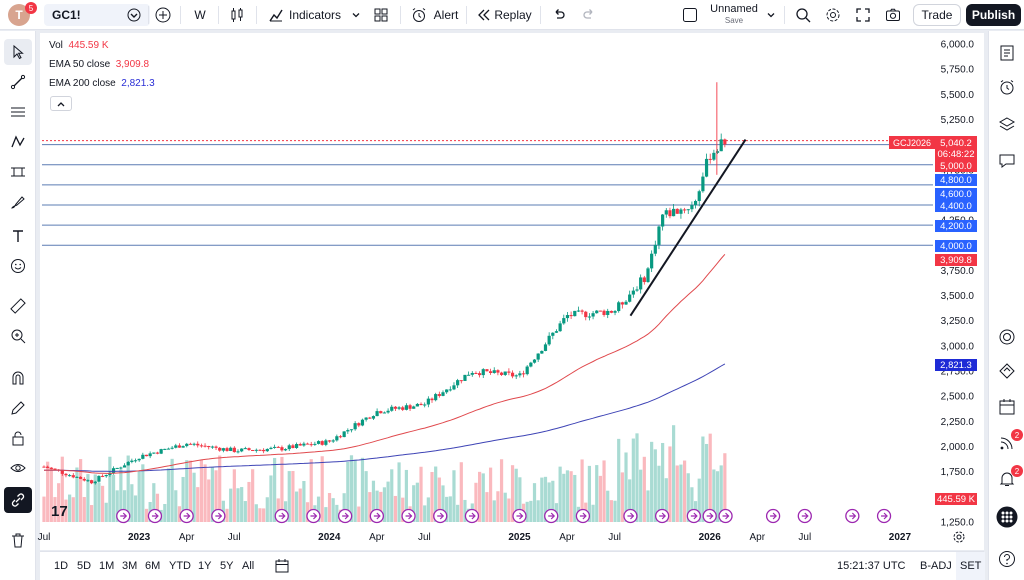 Image resolution: width=1024 pixels, height=580 pixels. What do you see at coordinates (139, 537) in the screenshot?
I see `time-tick-label: 2023` at bounding box center [139, 537].